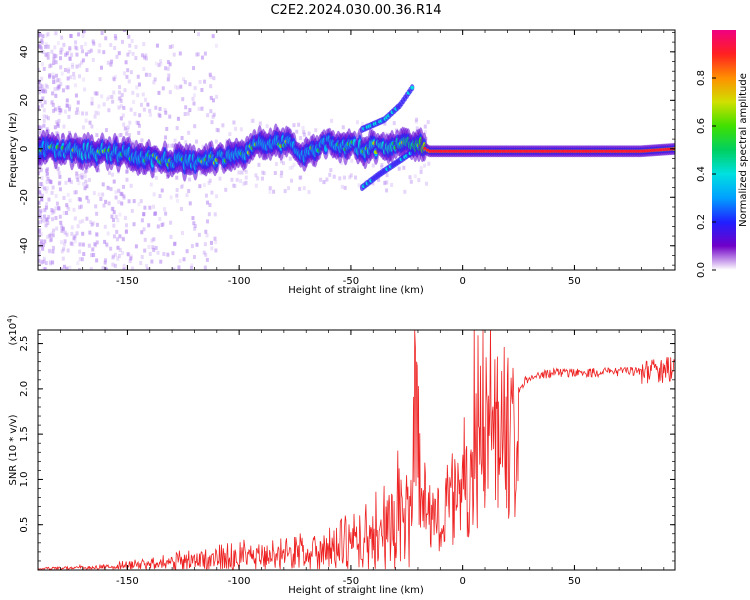 The image size is (750, 600). Describe the element at coordinates (24, 197) in the screenshot. I see `y-tick-label: -20` at that location.